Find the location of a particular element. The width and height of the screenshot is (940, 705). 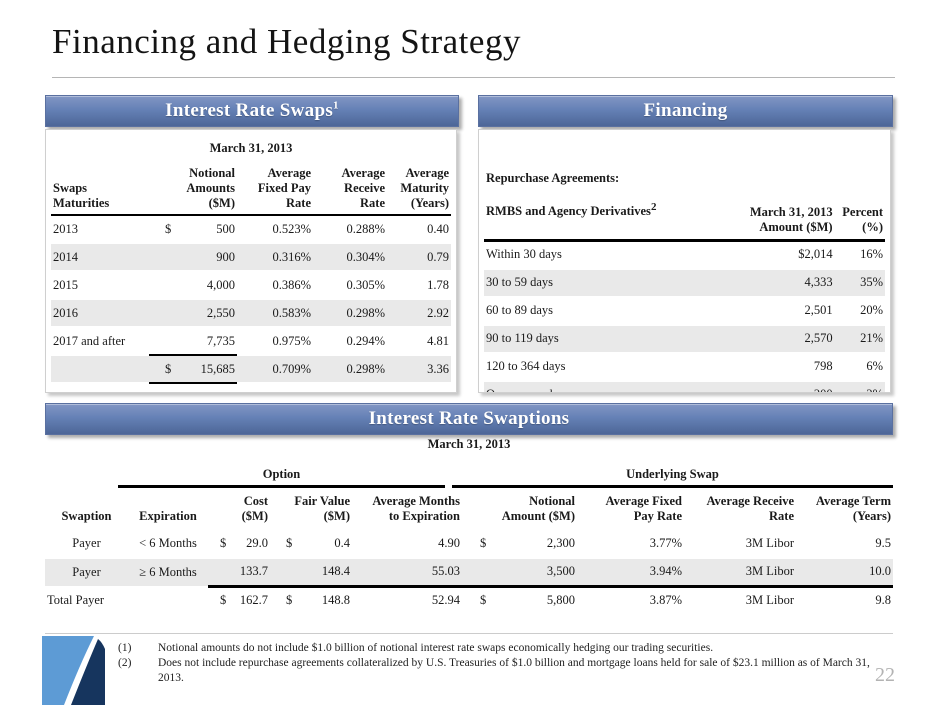

swaptions-col-term: Average Term (Years) is located at coordinates (853, 508).